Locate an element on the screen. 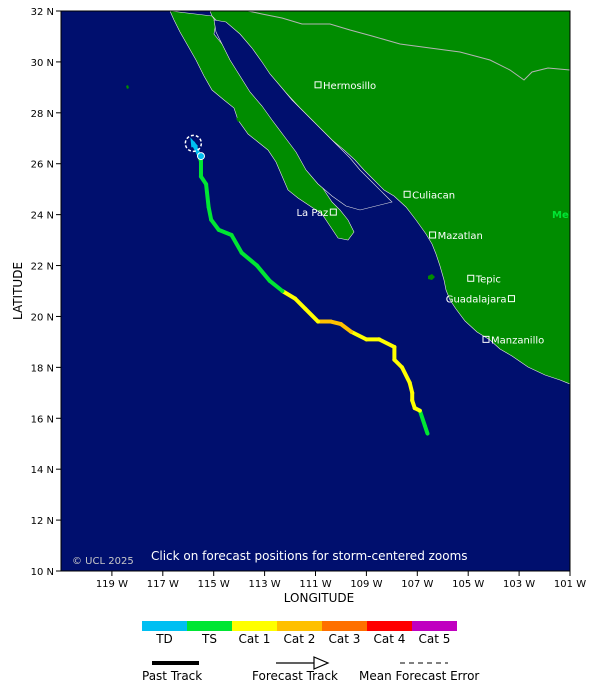  x-tick-label: 113 W is located at coordinates (265, 584).